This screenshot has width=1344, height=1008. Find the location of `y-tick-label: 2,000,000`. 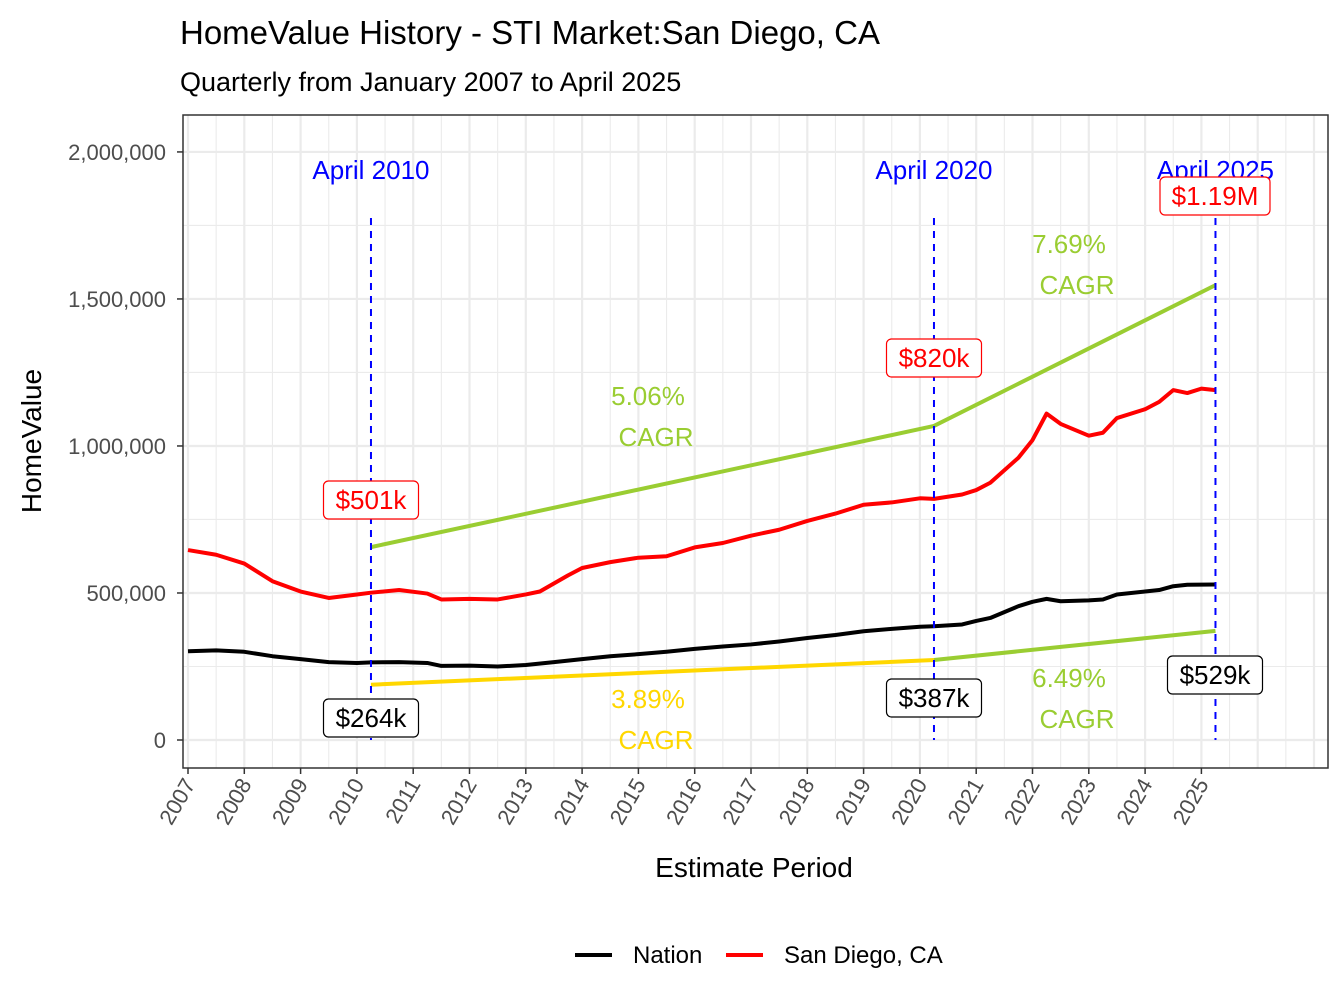

y-tick-label: 2,000,000 is located at coordinates (117, 152).